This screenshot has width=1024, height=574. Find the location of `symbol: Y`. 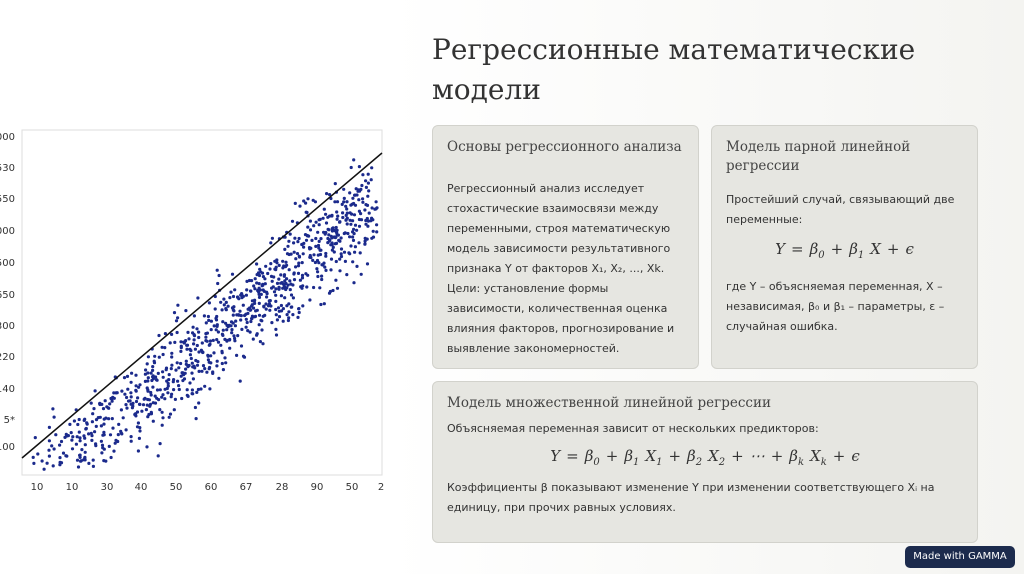

symbol: Y is located at coordinates (555, 456).